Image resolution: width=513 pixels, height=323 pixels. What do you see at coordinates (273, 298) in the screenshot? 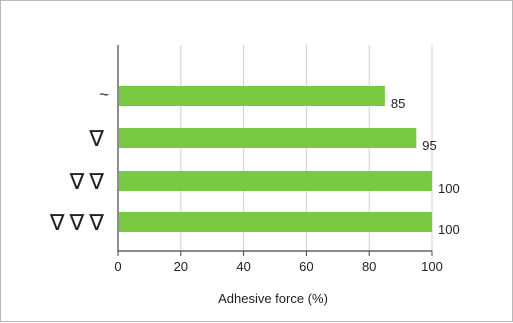
I see `x-axis-label: Adhesive force (%)` at bounding box center [273, 298].